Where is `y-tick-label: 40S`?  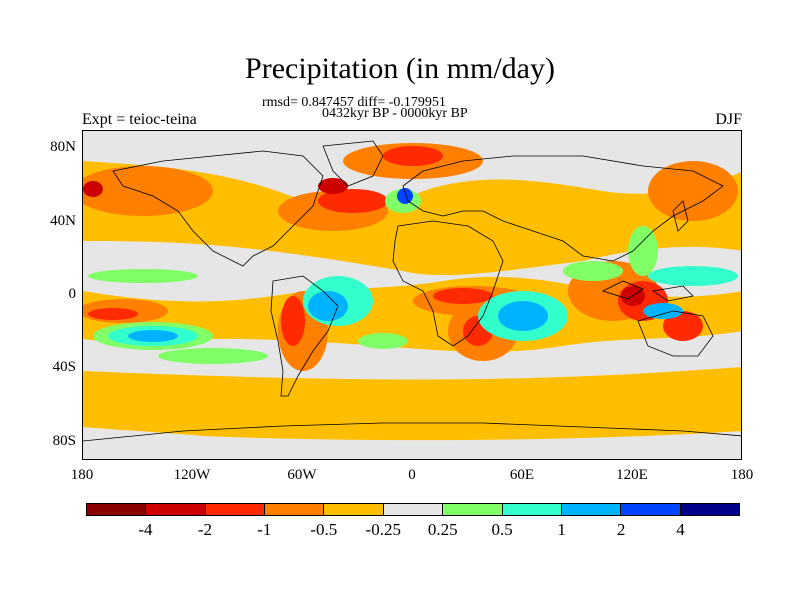 y-tick-label: 40S is located at coordinates (64, 367).